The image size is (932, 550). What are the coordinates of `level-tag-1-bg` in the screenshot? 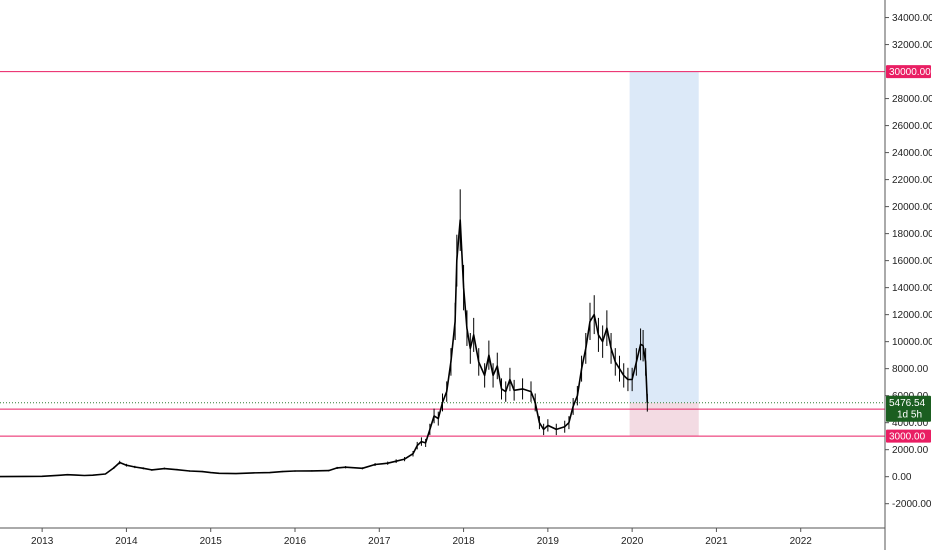 It's located at (908, 436).